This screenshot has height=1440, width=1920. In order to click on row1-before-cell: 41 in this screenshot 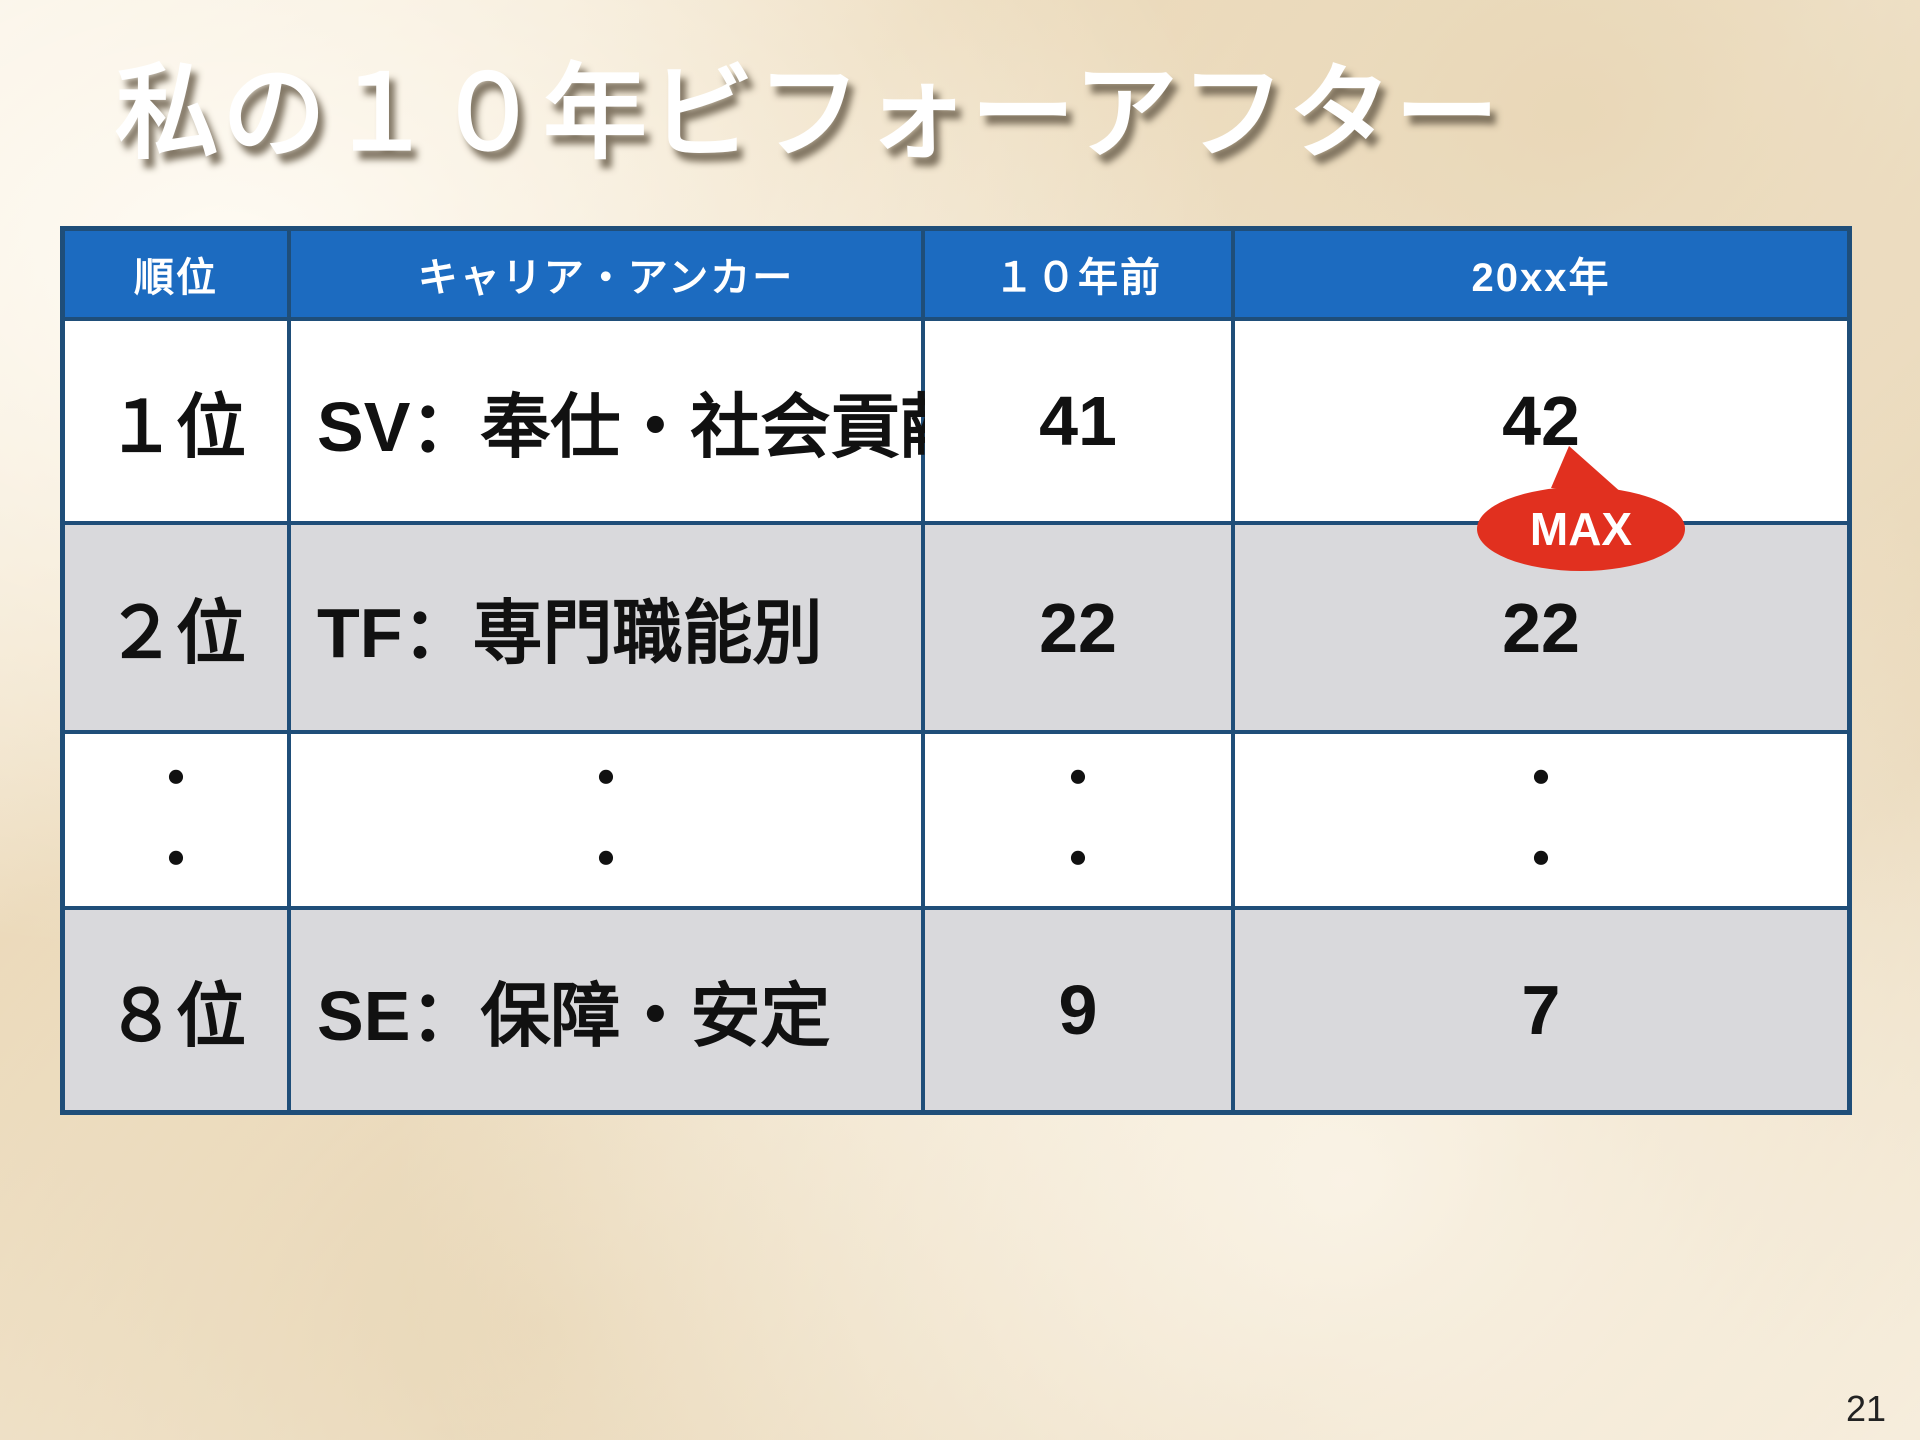, I will do `click(1078, 421)`.